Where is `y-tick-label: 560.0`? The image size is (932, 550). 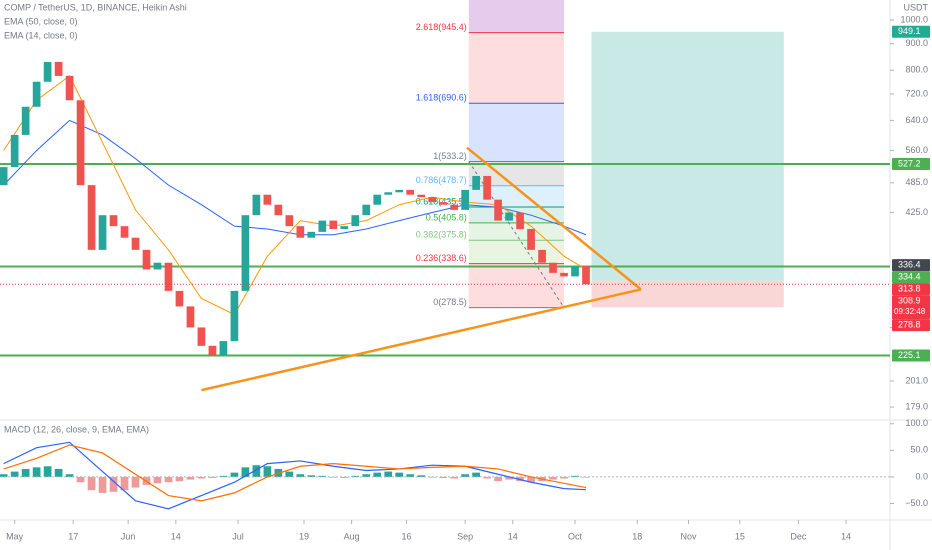
y-tick-label: 560.0 is located at coordinates (916, 150).